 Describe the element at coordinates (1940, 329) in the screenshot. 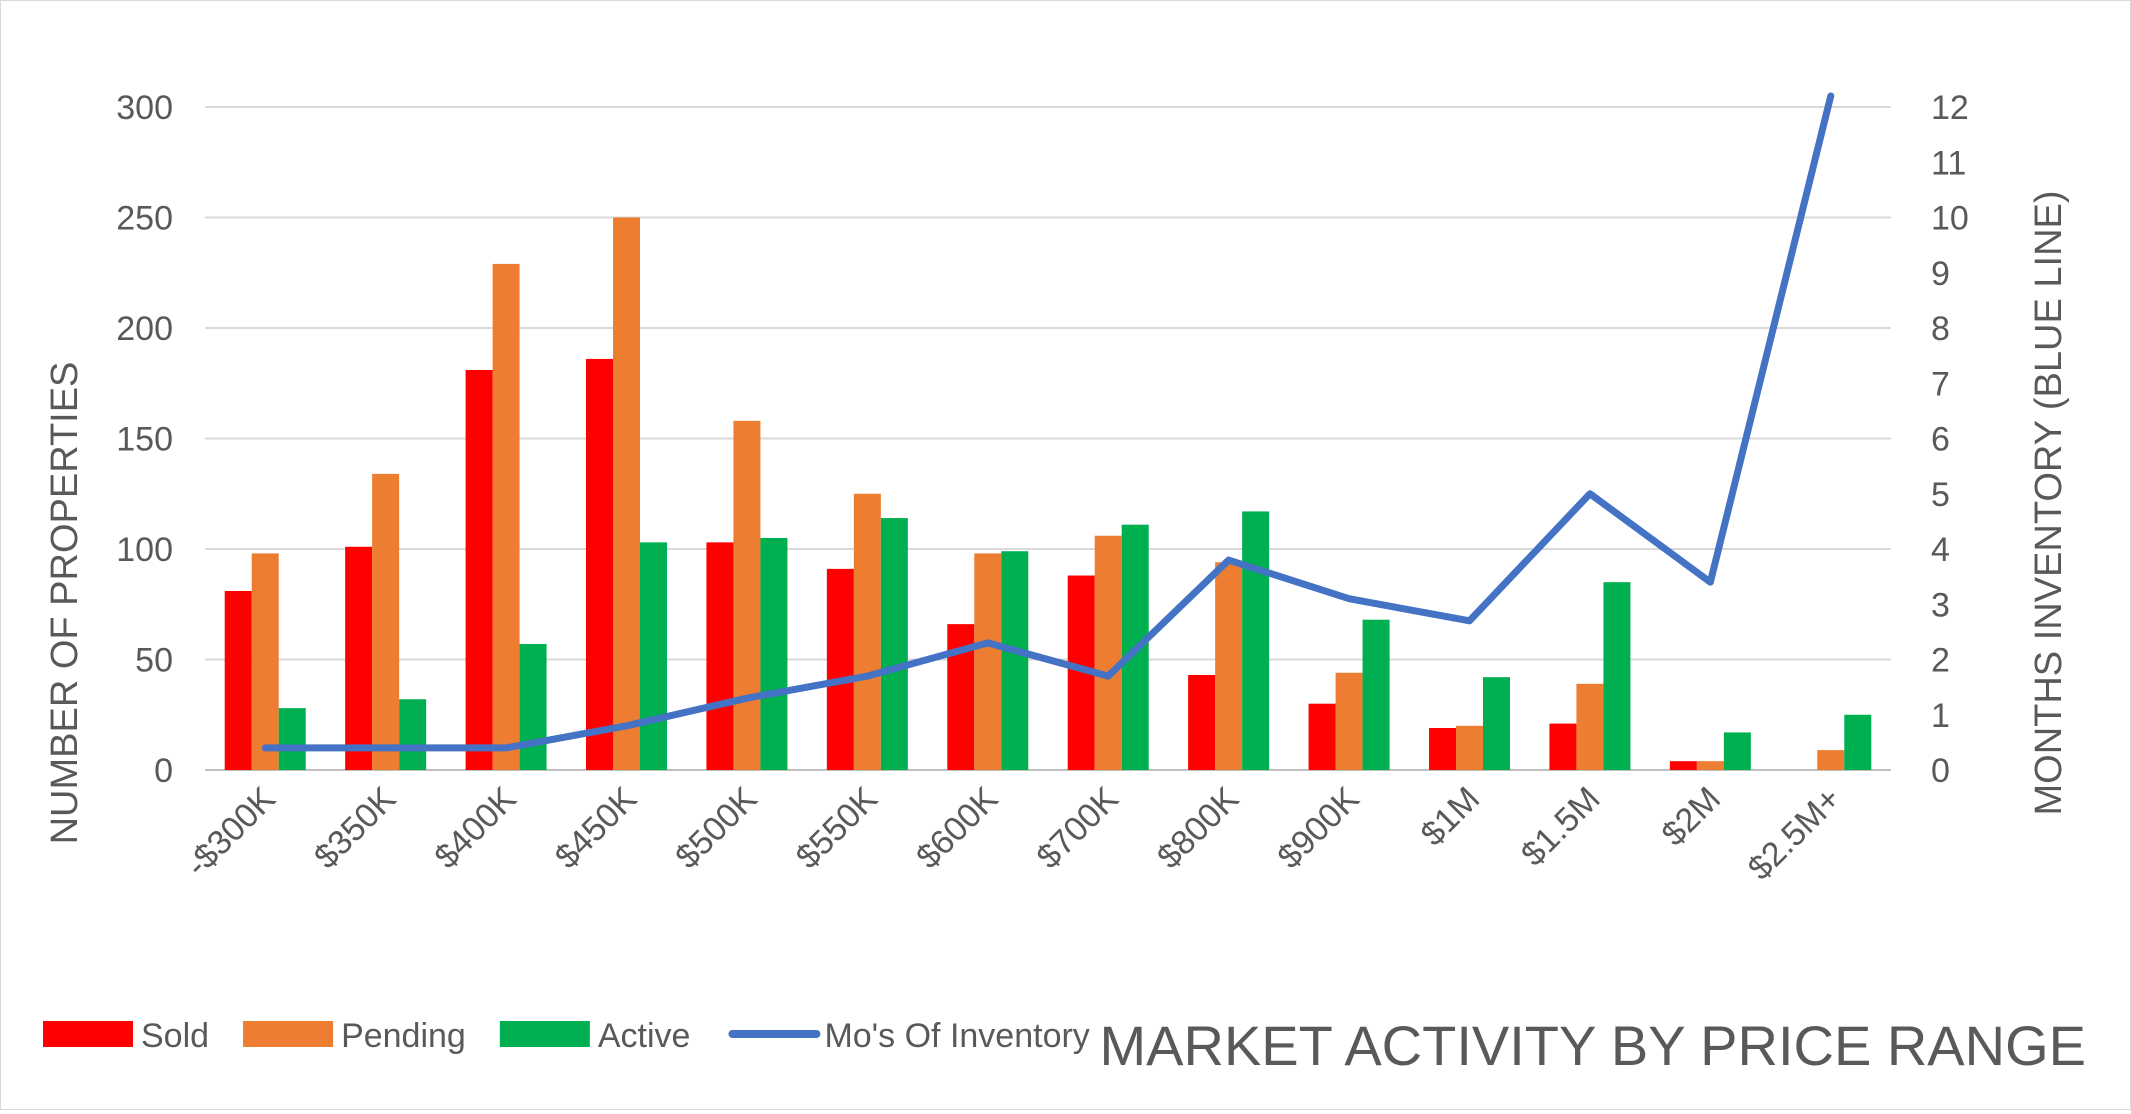

I see `y2-tick-label: 8` at that location.